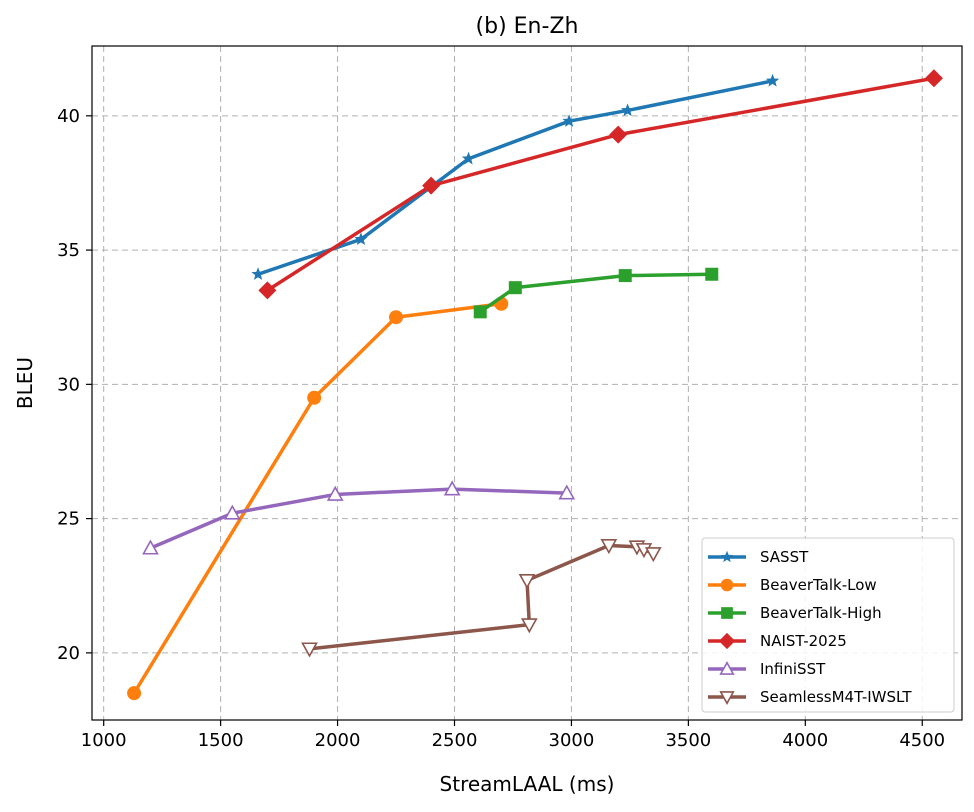 The width and height of the screenshot is (974, 812). Describe the element at coordinates (727, 698) in the screenshot. I see `legend-marker-seamlessm4t-iwslt` at that location.